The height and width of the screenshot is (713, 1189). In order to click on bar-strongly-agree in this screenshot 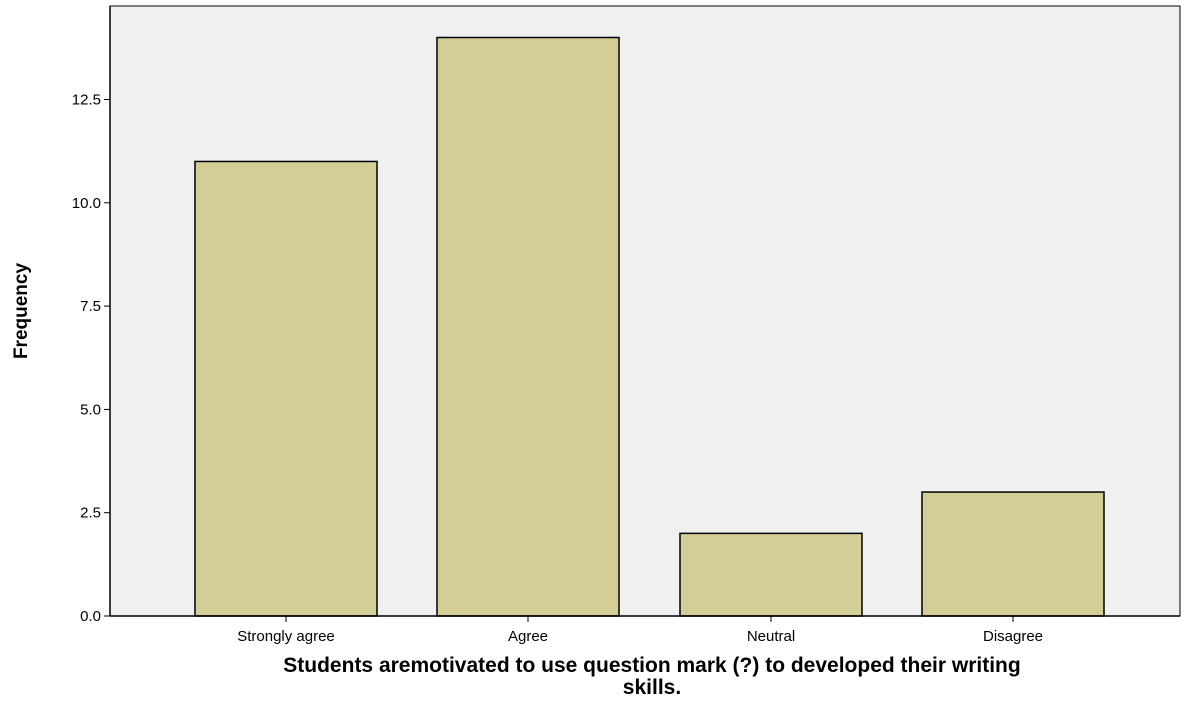, I will do `click(286, 388)`.